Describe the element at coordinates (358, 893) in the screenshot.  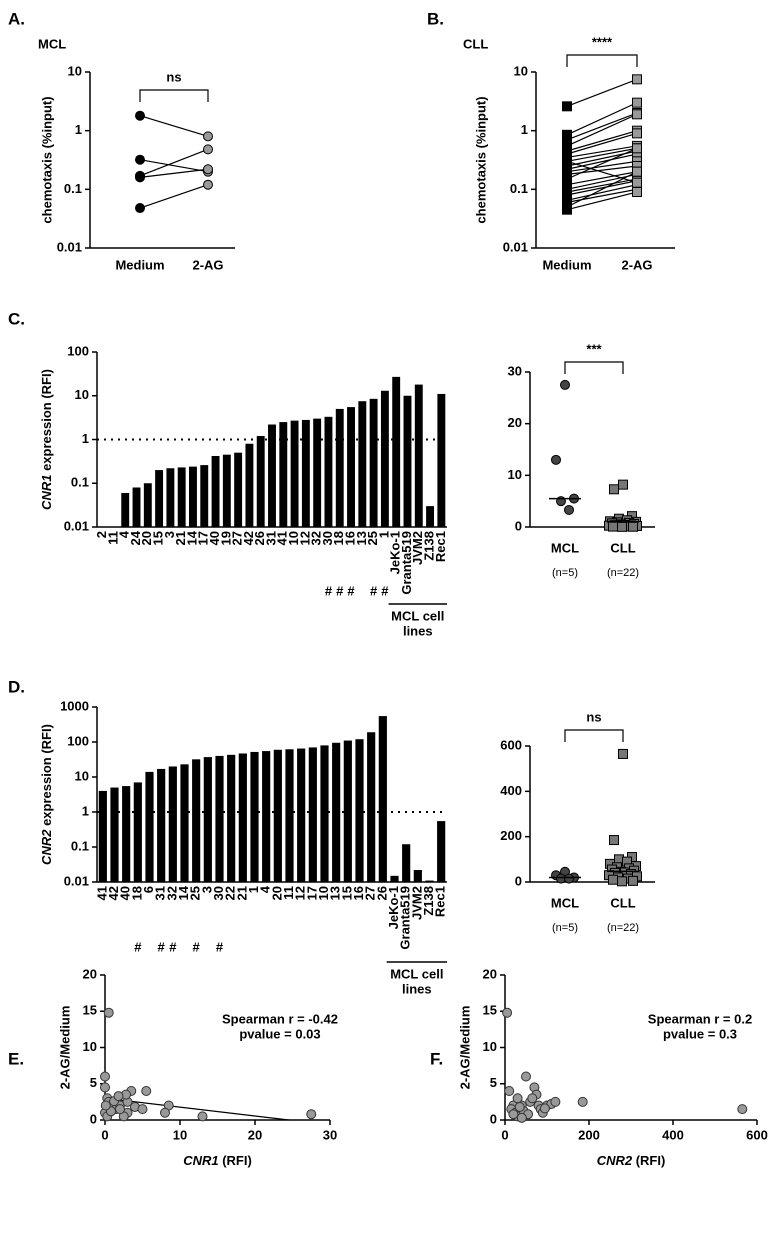
I see `x-tick-label: 16` at that location.